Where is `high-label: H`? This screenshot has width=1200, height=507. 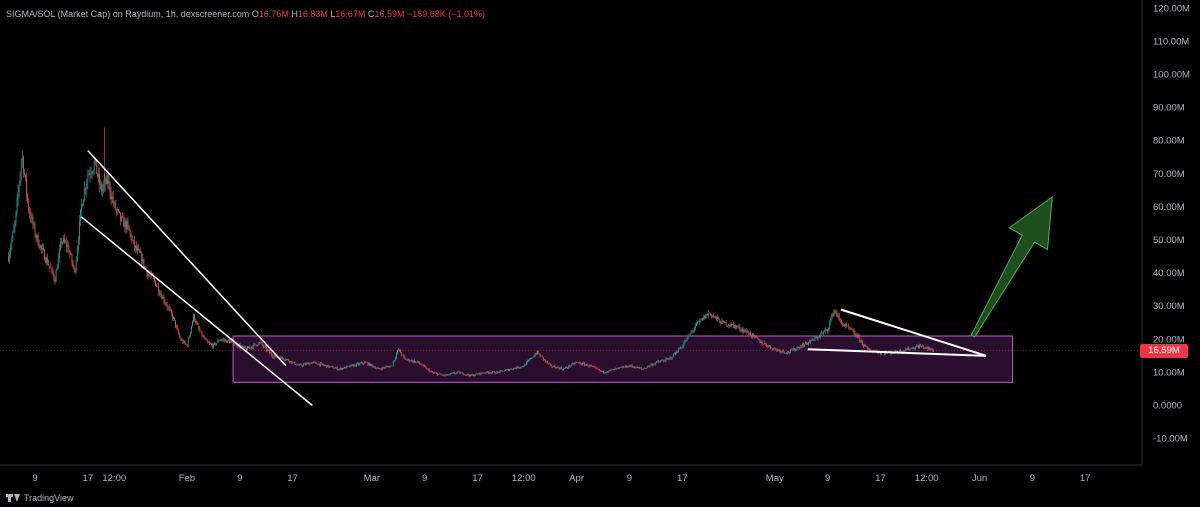 high-label: H is located at coordinates (294, 14).